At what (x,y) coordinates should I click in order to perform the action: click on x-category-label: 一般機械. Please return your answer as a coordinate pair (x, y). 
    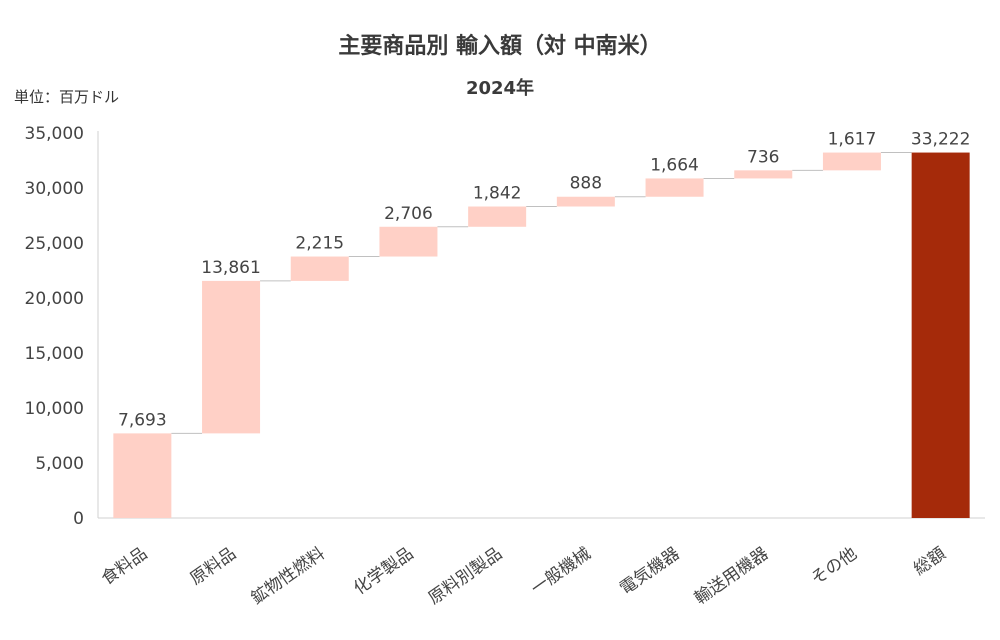
    Looking at the image, I should click on (561, 571).